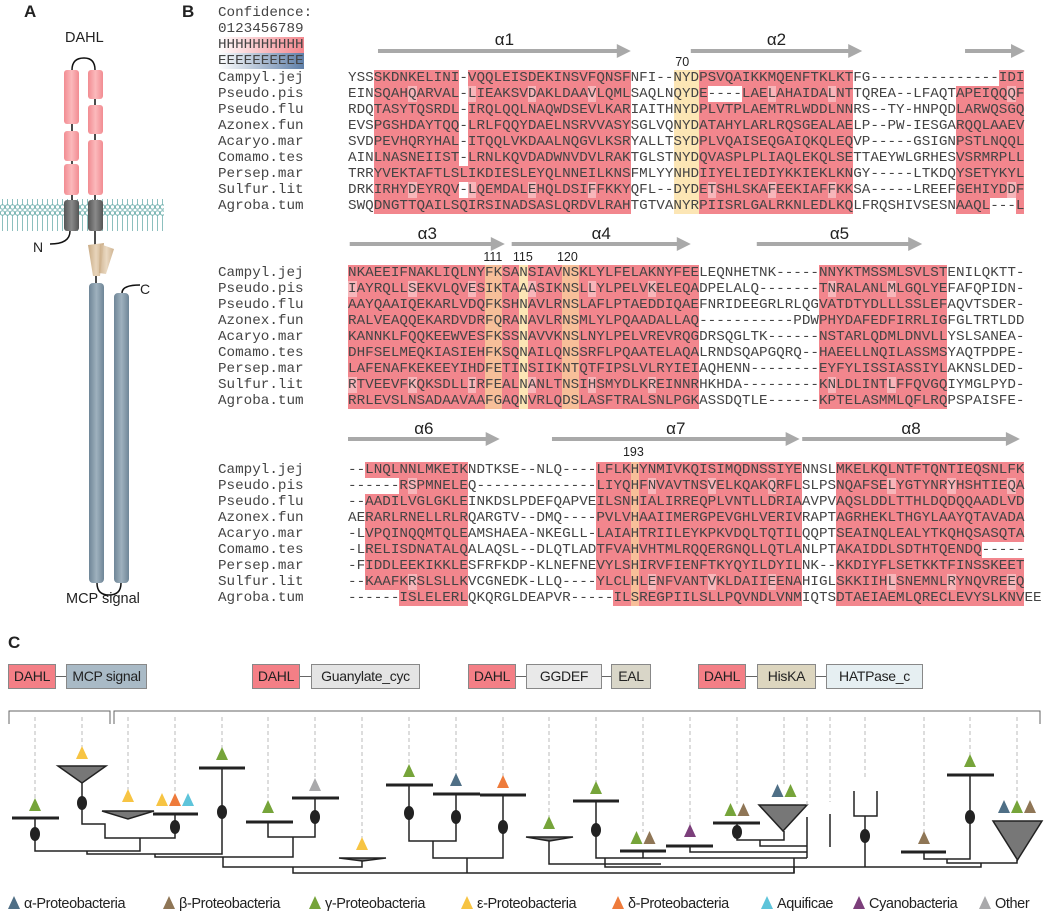 This screenshot has width=1050, height=919. I want to click on helix-label: α4, so click(601, 233).